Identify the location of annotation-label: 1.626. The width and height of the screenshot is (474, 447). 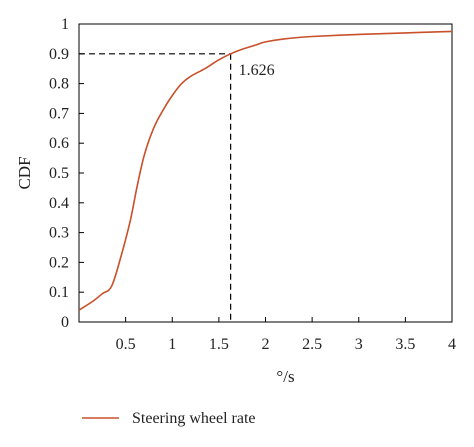
(257, 70).